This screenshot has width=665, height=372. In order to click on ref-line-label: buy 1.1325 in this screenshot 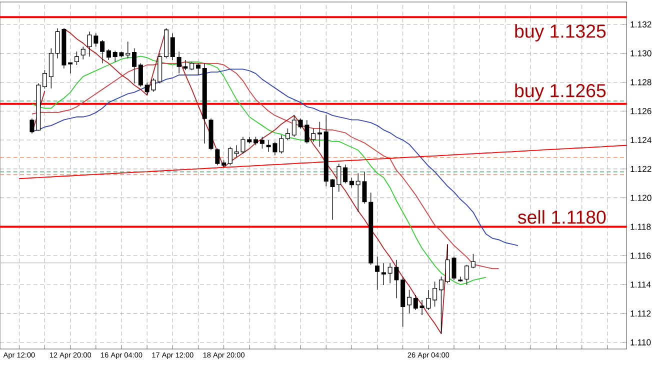, I will do `click(560, 33)`.